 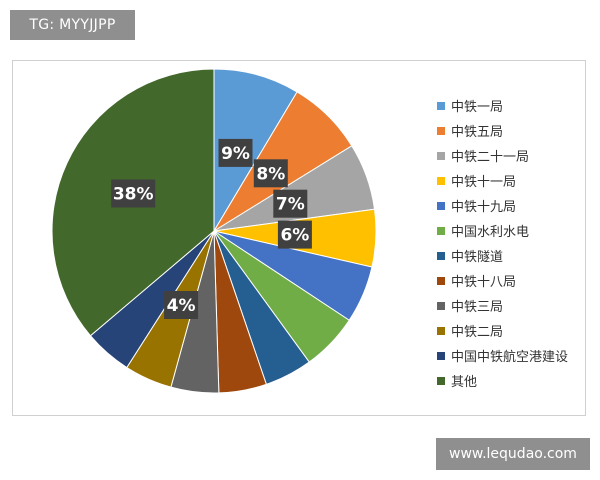 I want to click on legend-item: 中铁十八局, so click(x=502, y=280).